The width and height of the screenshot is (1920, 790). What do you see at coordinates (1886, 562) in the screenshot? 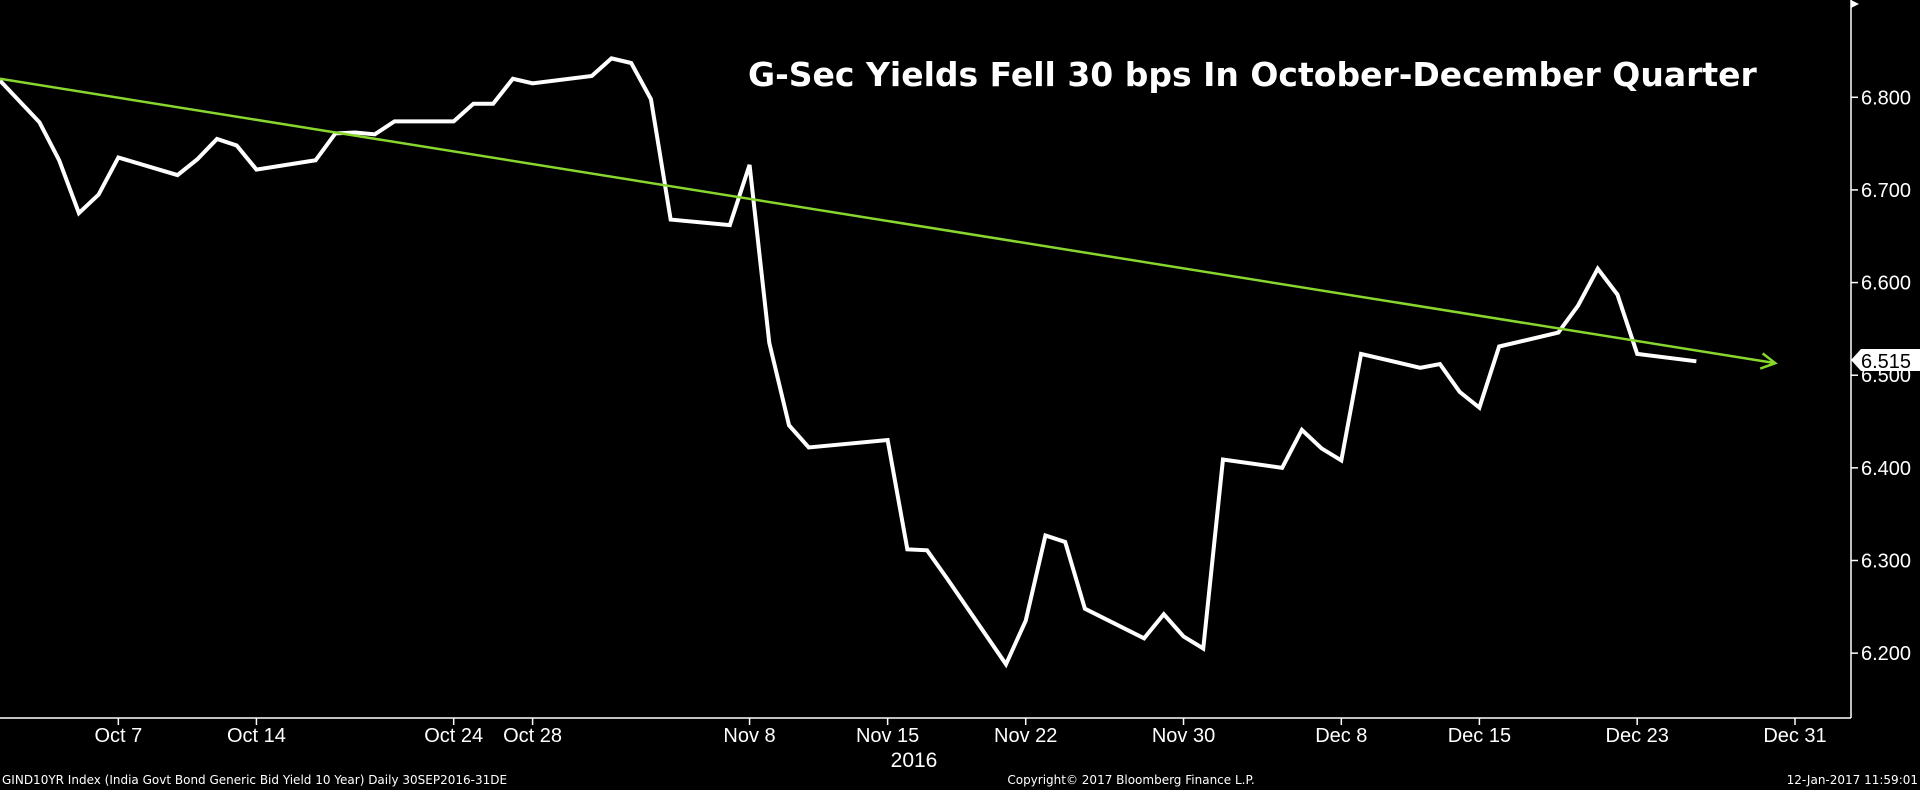
I see `y-tick-label: 6.300` at bounding box center [1886, 562].